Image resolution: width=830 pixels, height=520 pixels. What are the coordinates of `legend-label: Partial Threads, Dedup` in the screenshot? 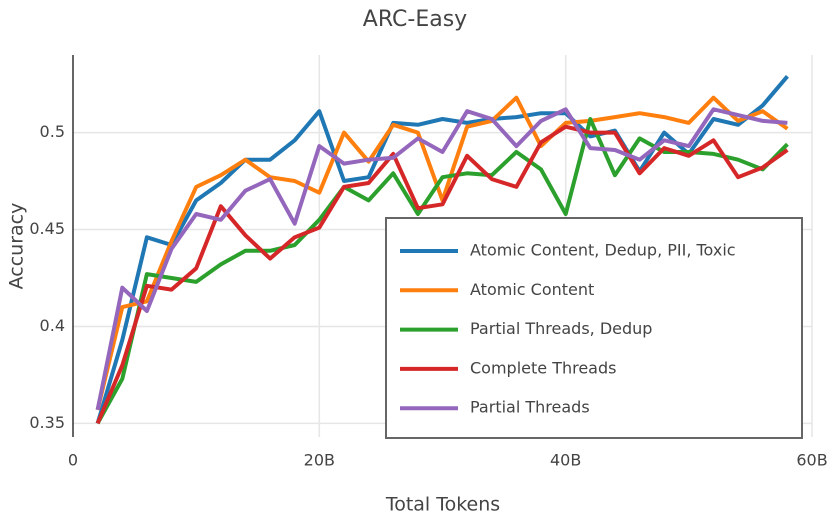 It's located at (561, 328).